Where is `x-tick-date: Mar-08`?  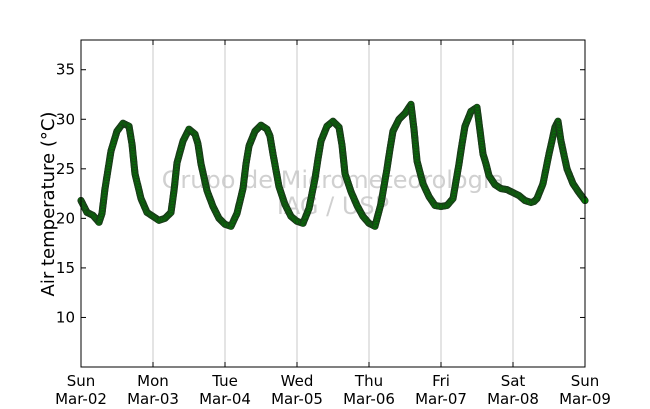
x-tick-date: Mar-08 is located at coordinates (513, 399).